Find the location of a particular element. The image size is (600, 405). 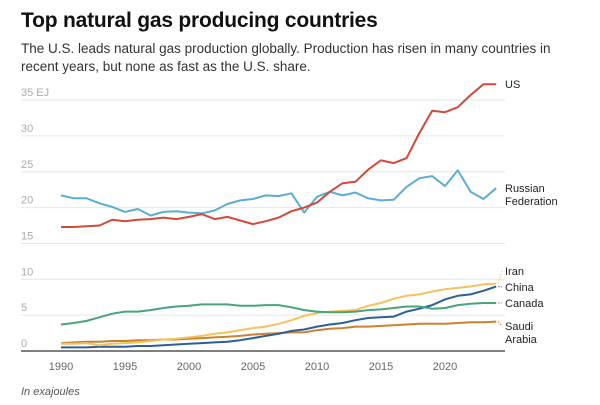

y-tick-label: 25 is located at coordinates (27, 165).